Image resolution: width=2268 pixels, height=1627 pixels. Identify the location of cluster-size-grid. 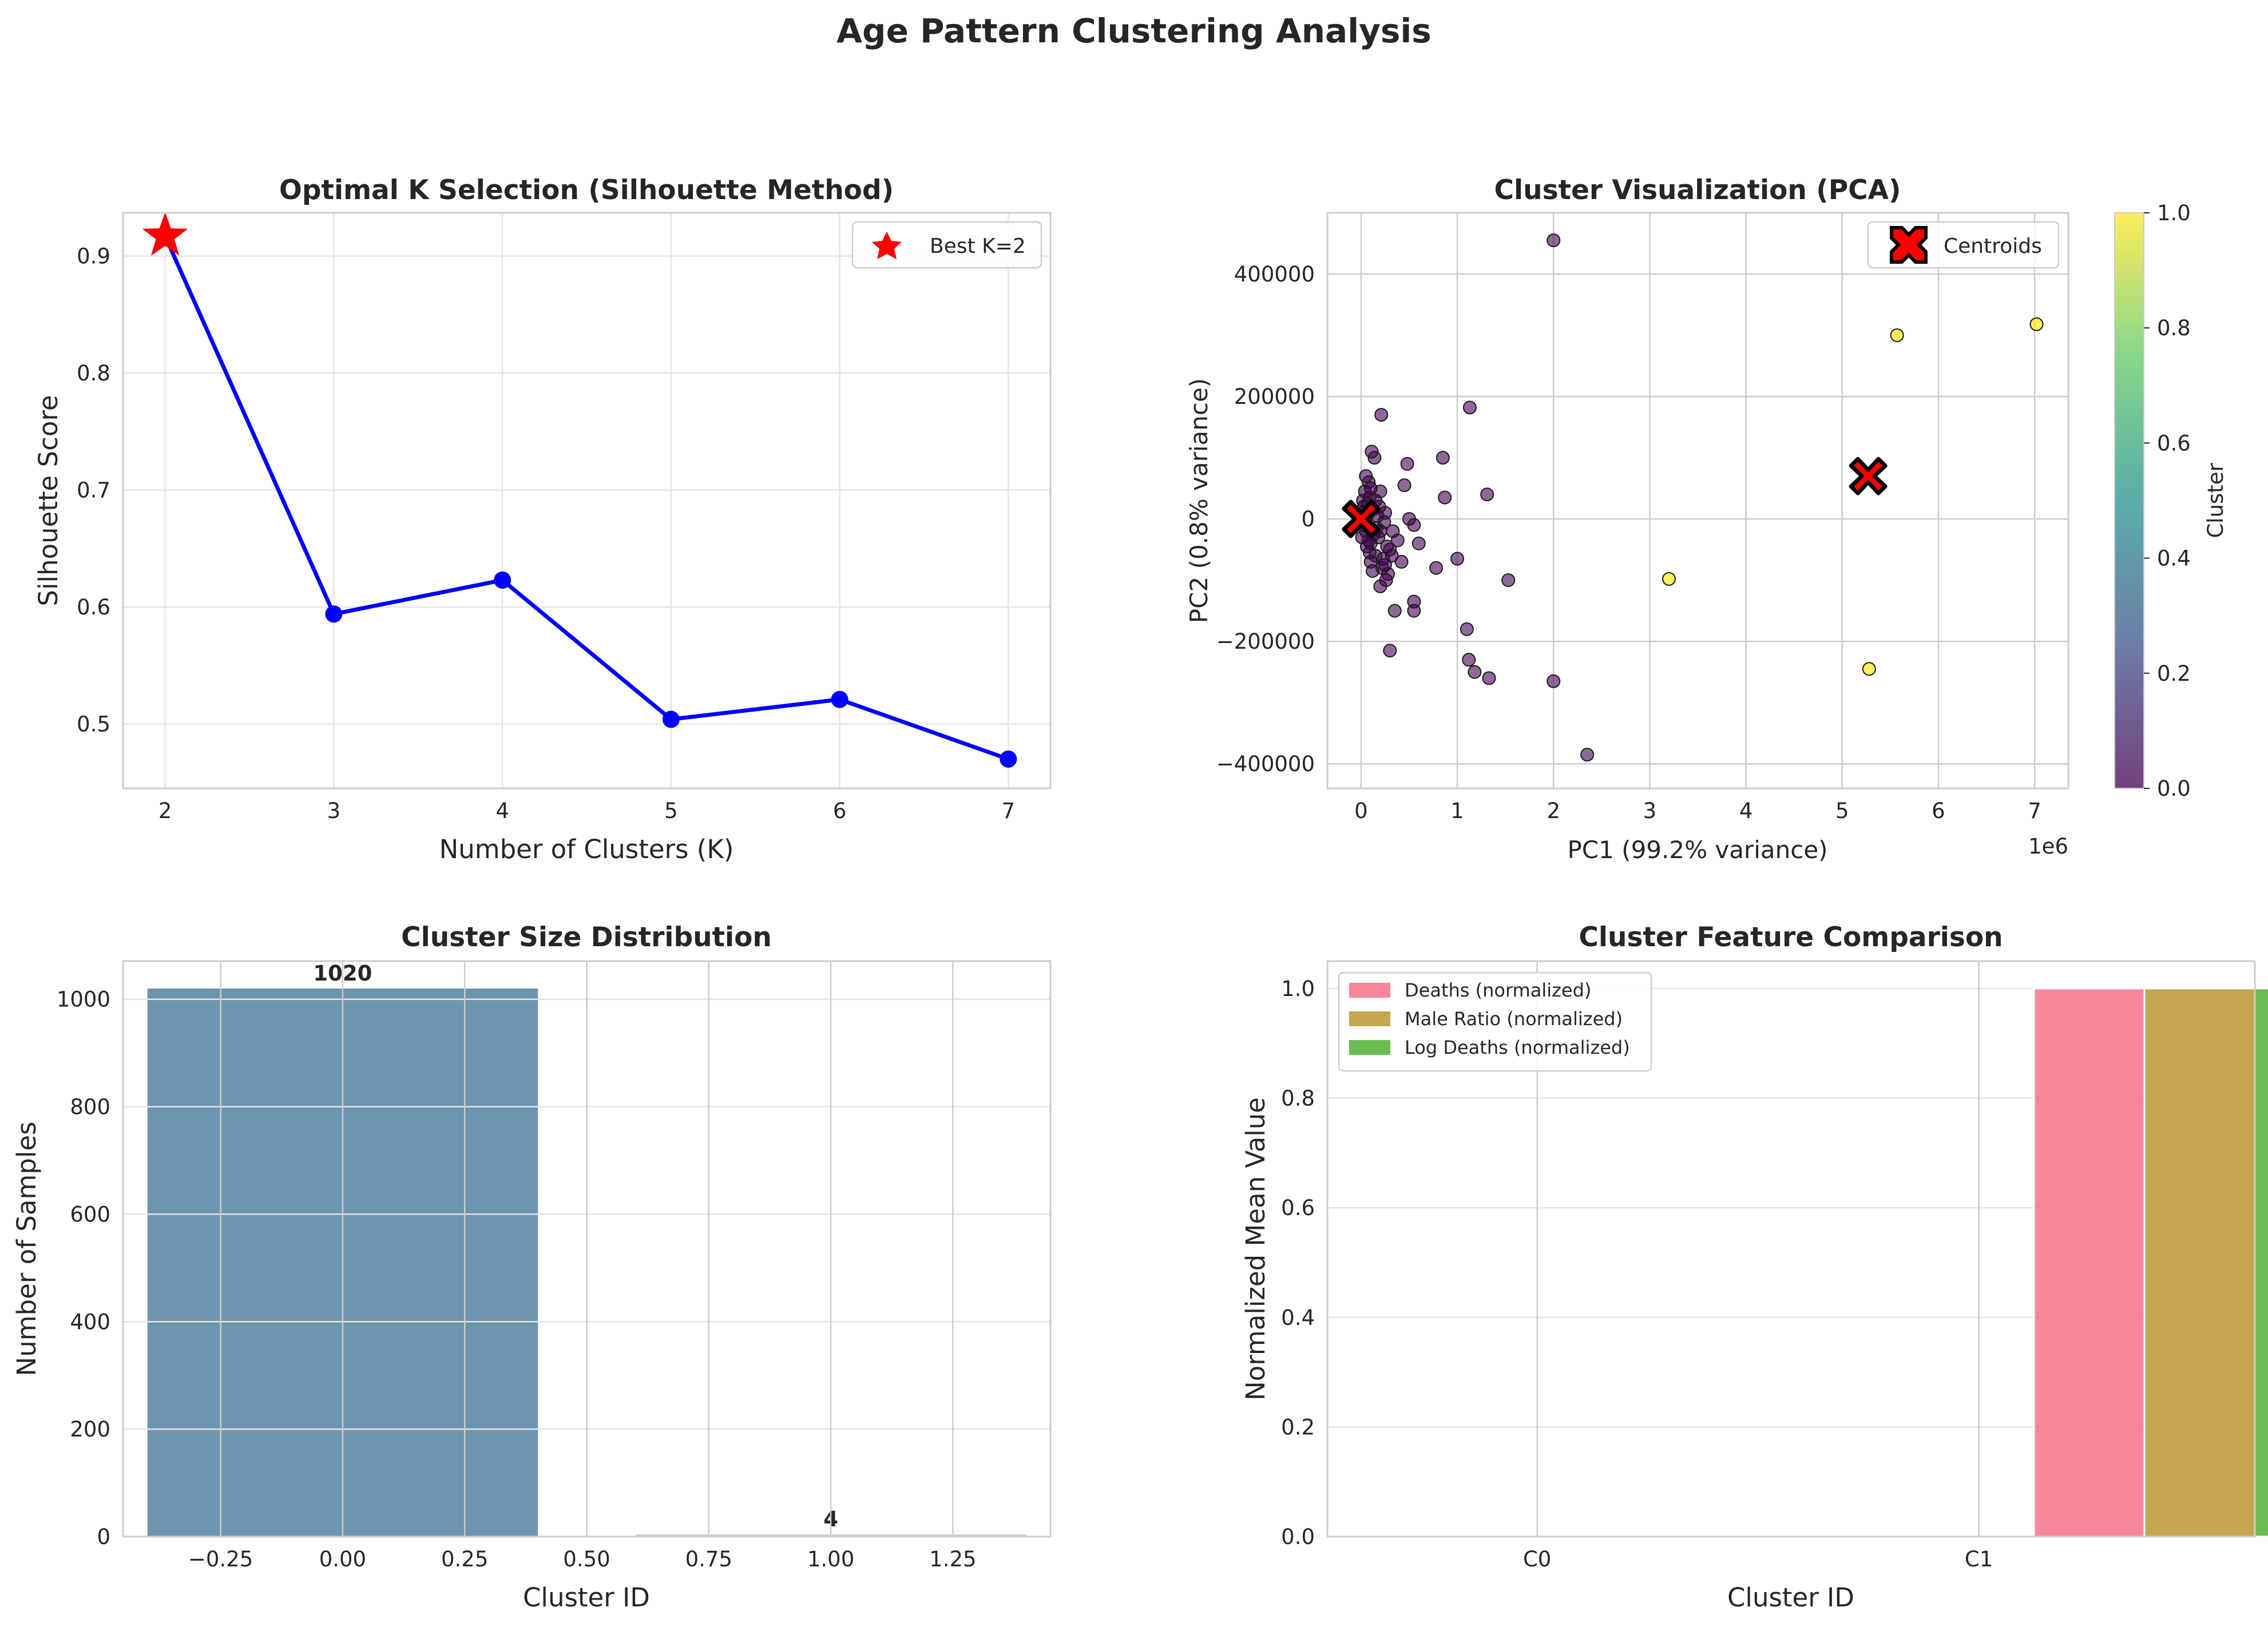
(586, 1249).